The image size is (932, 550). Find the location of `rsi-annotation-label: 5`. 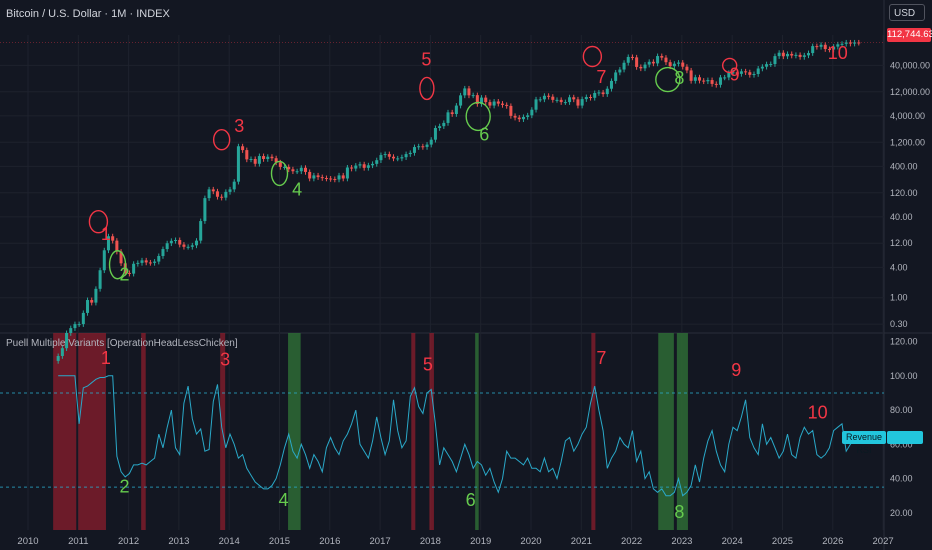

rsi-annotation-label: 5 is located at coordinates (428, 365).